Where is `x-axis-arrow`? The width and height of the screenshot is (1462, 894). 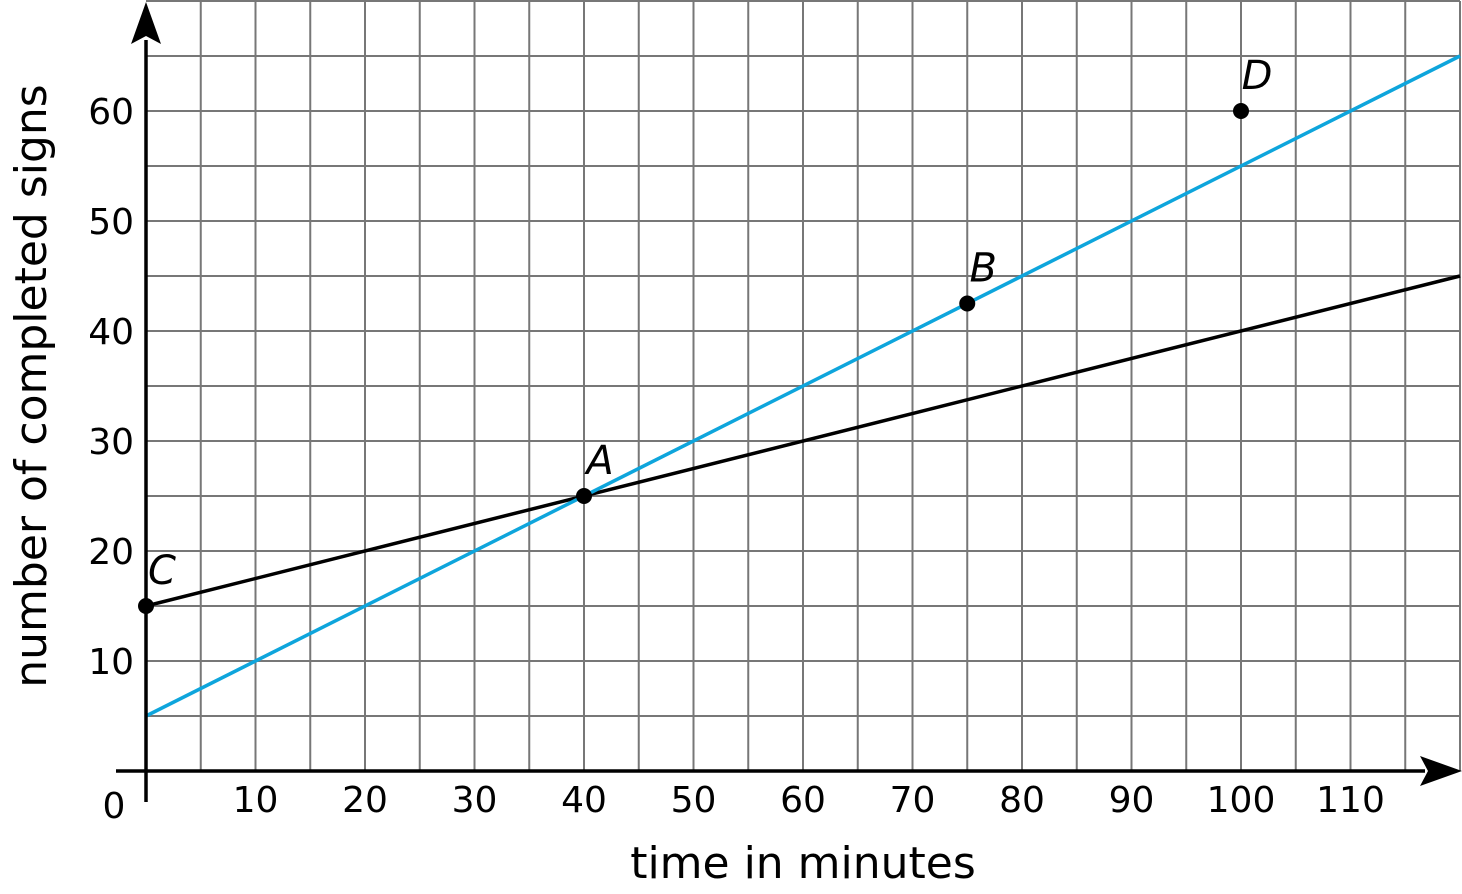 x-axis-arrow is located at coordinates (1441, 771).